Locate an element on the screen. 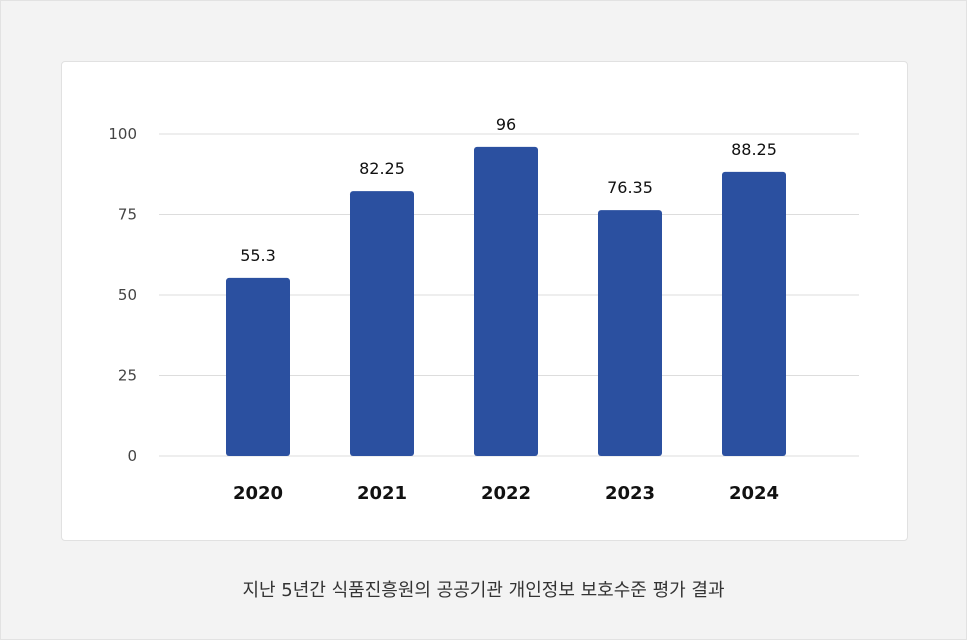  y-tick-label-100: 100 is located at coordinates (122, 134).